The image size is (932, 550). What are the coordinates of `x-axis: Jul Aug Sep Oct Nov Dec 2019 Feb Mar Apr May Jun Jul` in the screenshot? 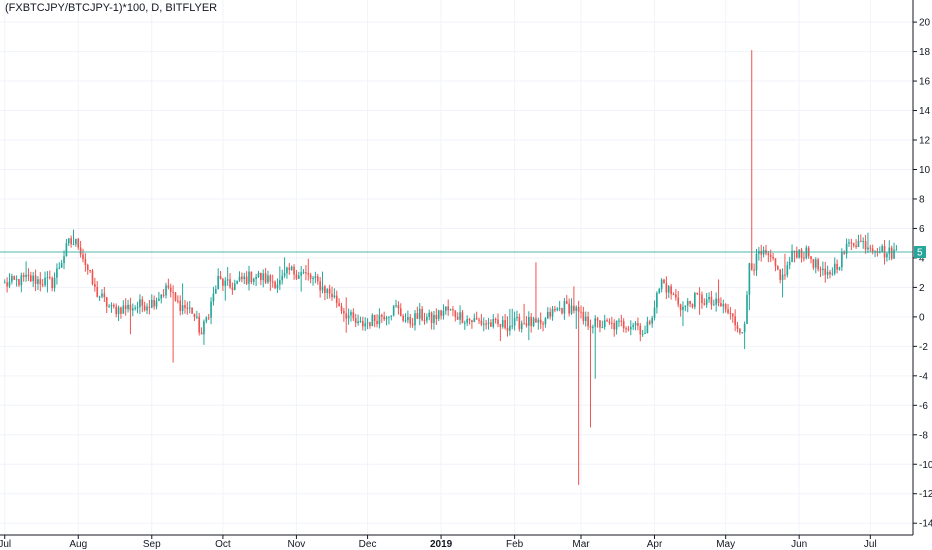 It's located at (456, 542).